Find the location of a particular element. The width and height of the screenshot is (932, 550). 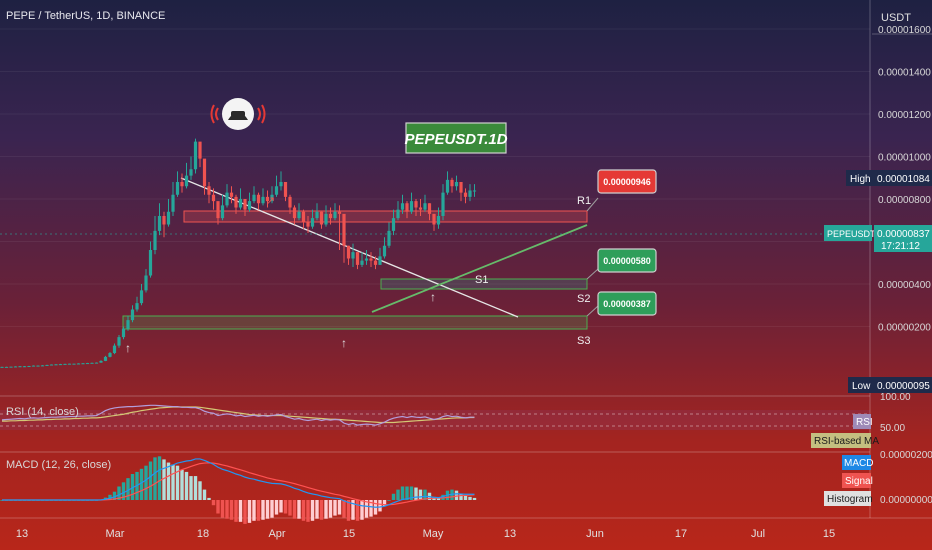

price-tick: 0.00000800 is located at coordinates (904, 200).